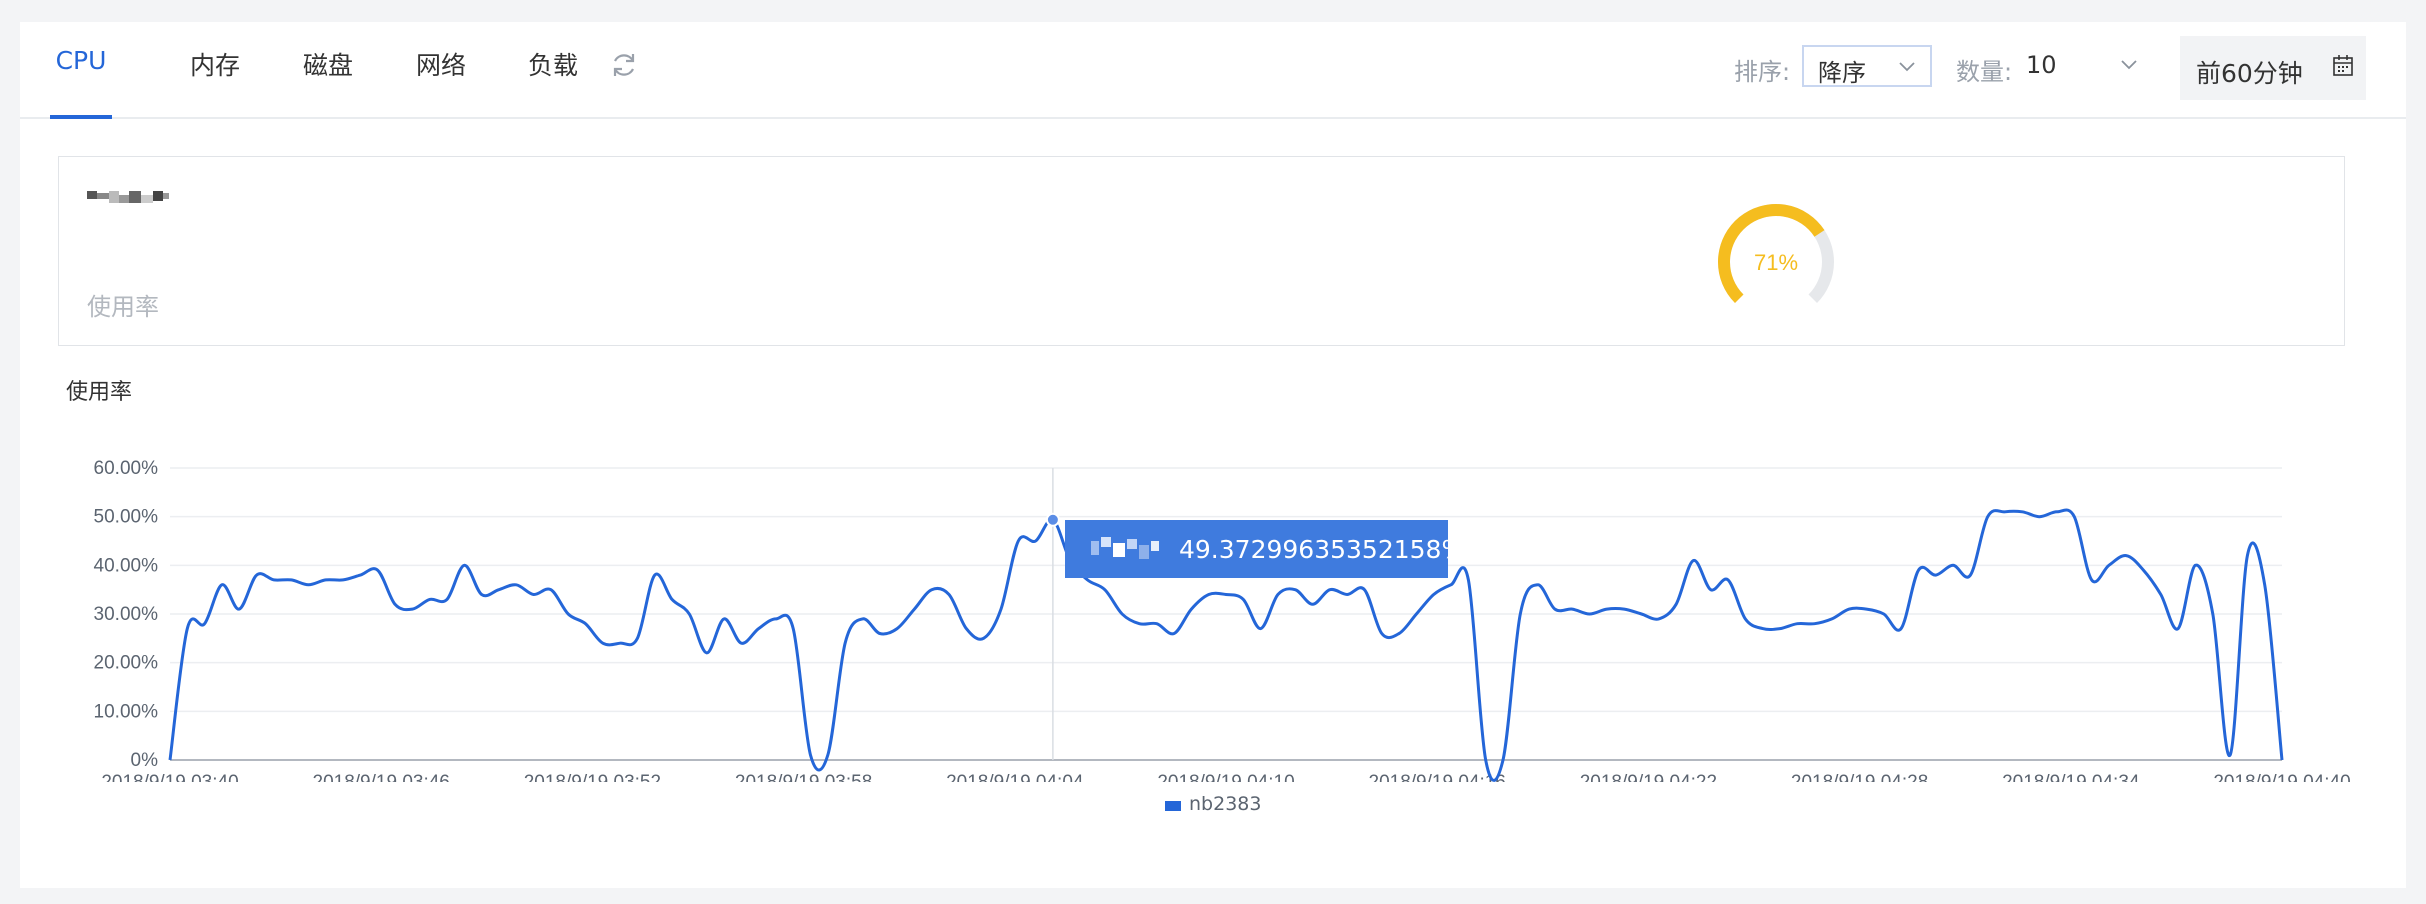 The height and width of the screenshot is (904, 2426). I want to click on usage-gauge: 71%, so click(1776, 254).